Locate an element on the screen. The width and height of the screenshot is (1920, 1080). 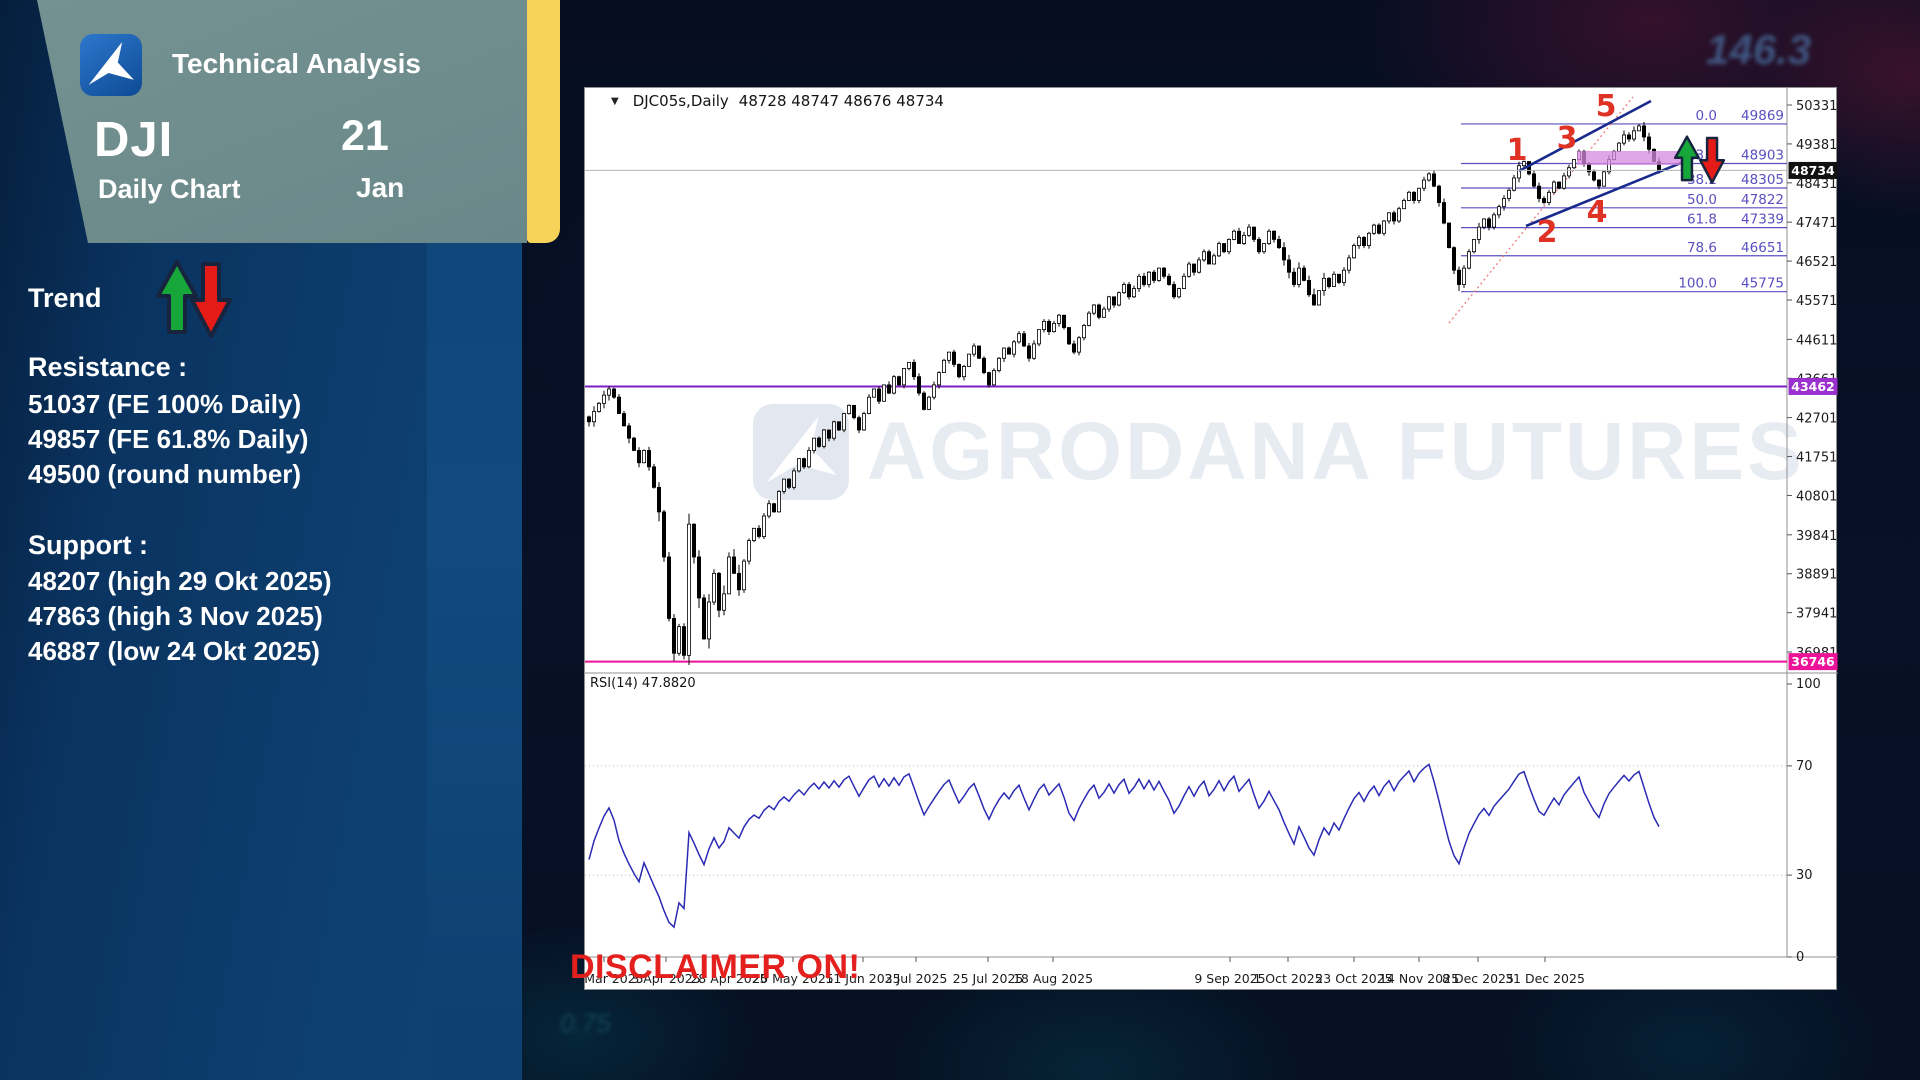
fib-ratio-label: 100.0 is located at coordinates (1697, 284).